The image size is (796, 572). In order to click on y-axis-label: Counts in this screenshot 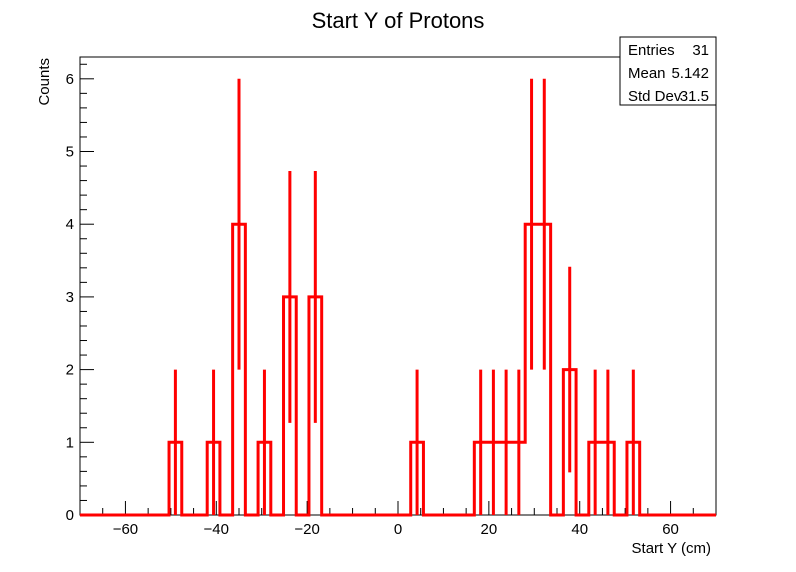, I will do `click(44, 82)`.